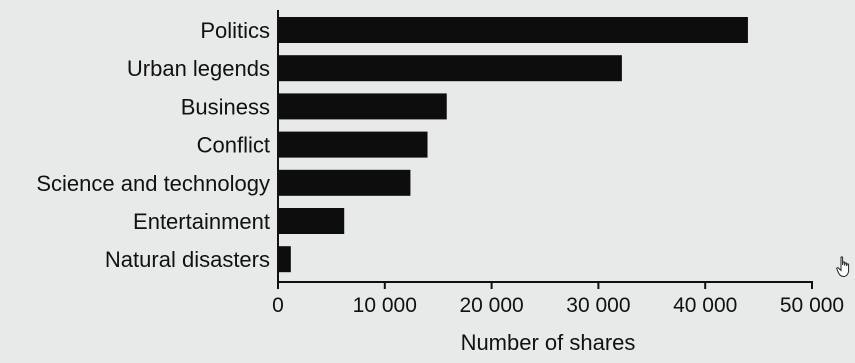 This screenshot has width=855, height=363. I want to click on category-label: Natural disasters, so click(187, 259).